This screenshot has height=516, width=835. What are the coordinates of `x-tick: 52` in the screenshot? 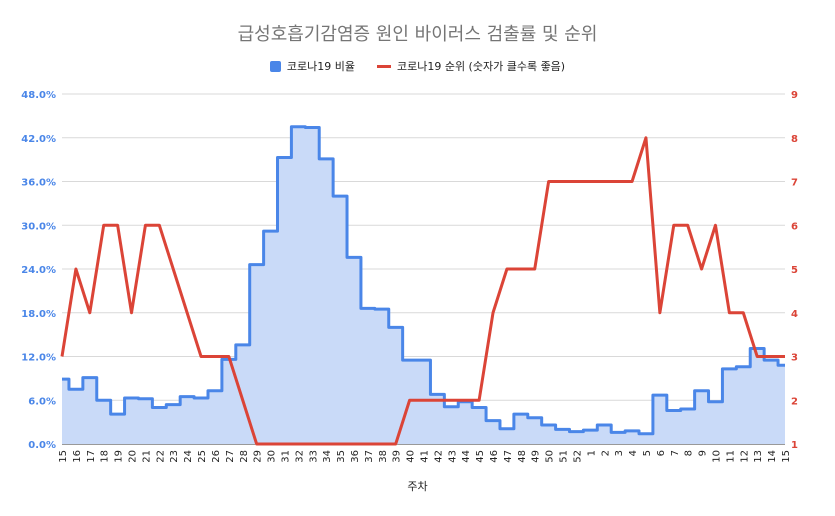 It's located at (577, 456).